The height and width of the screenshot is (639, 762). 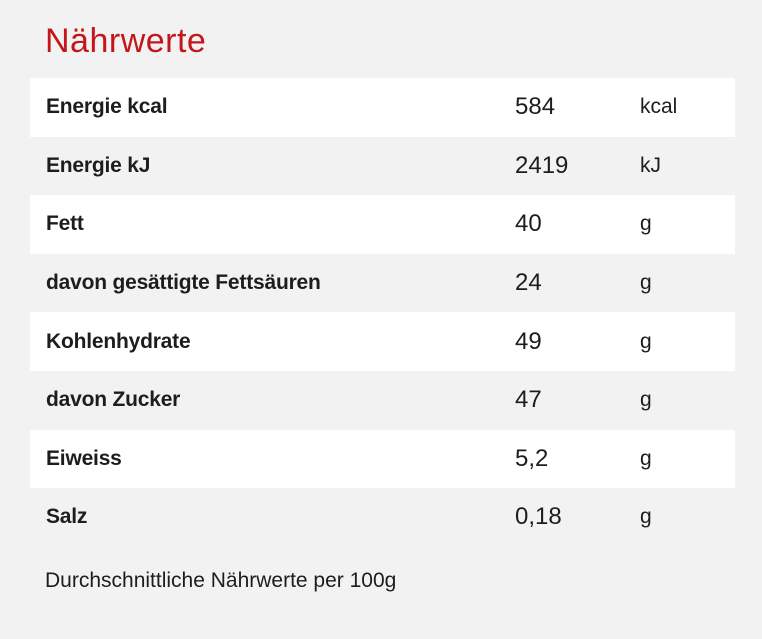 I want to click on table-footnote: Durchschnittliche Nährwerte per 100g, so click(x=221, y=580).